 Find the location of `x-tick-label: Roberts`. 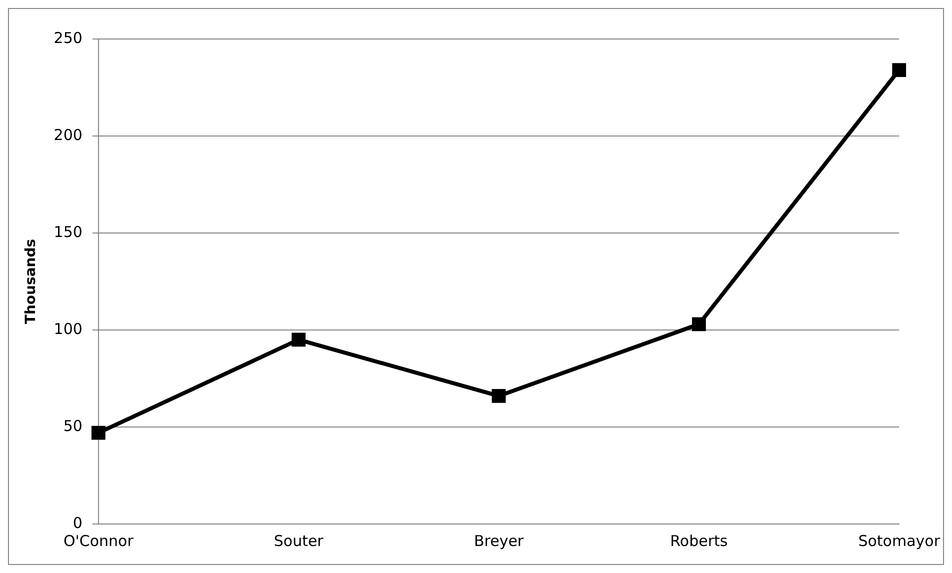

x-tick-label: Roberts is located at coordinates (699, 541).